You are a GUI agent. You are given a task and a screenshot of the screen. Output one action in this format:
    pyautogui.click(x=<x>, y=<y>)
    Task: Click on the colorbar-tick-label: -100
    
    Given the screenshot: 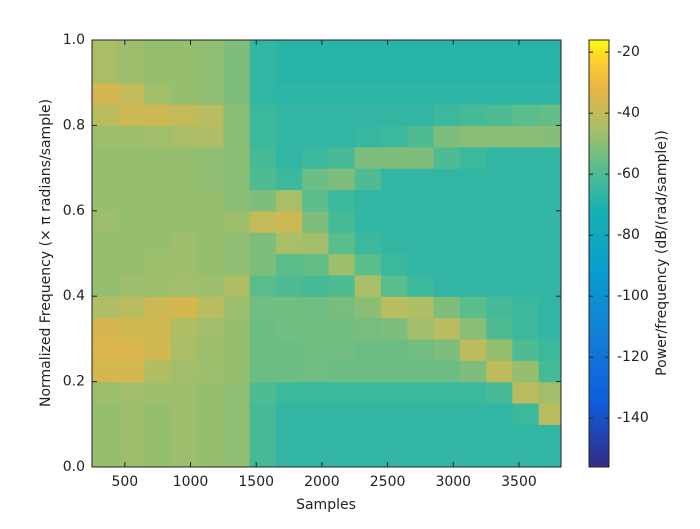 What is the action you would take?
    pyautogui.click(x=633, y=296)
    